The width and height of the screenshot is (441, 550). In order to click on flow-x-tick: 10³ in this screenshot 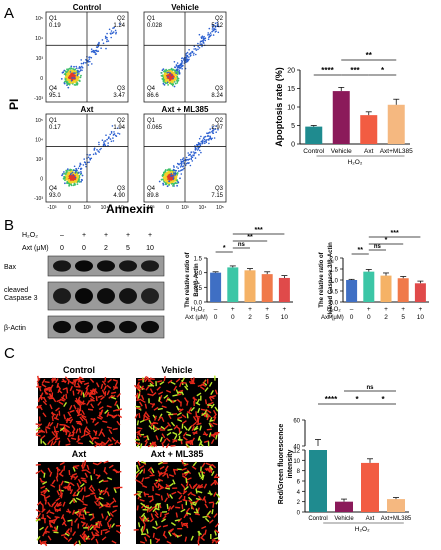, I will do `click(87, 208)`.